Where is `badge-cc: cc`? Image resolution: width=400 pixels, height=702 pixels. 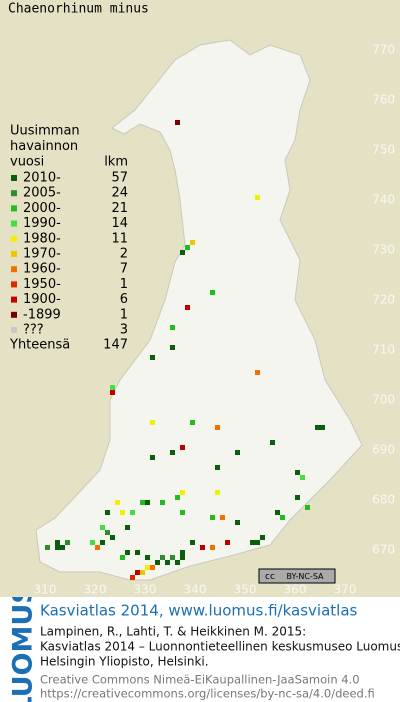
badge-cc: cc is located at coordinates (270, 577).